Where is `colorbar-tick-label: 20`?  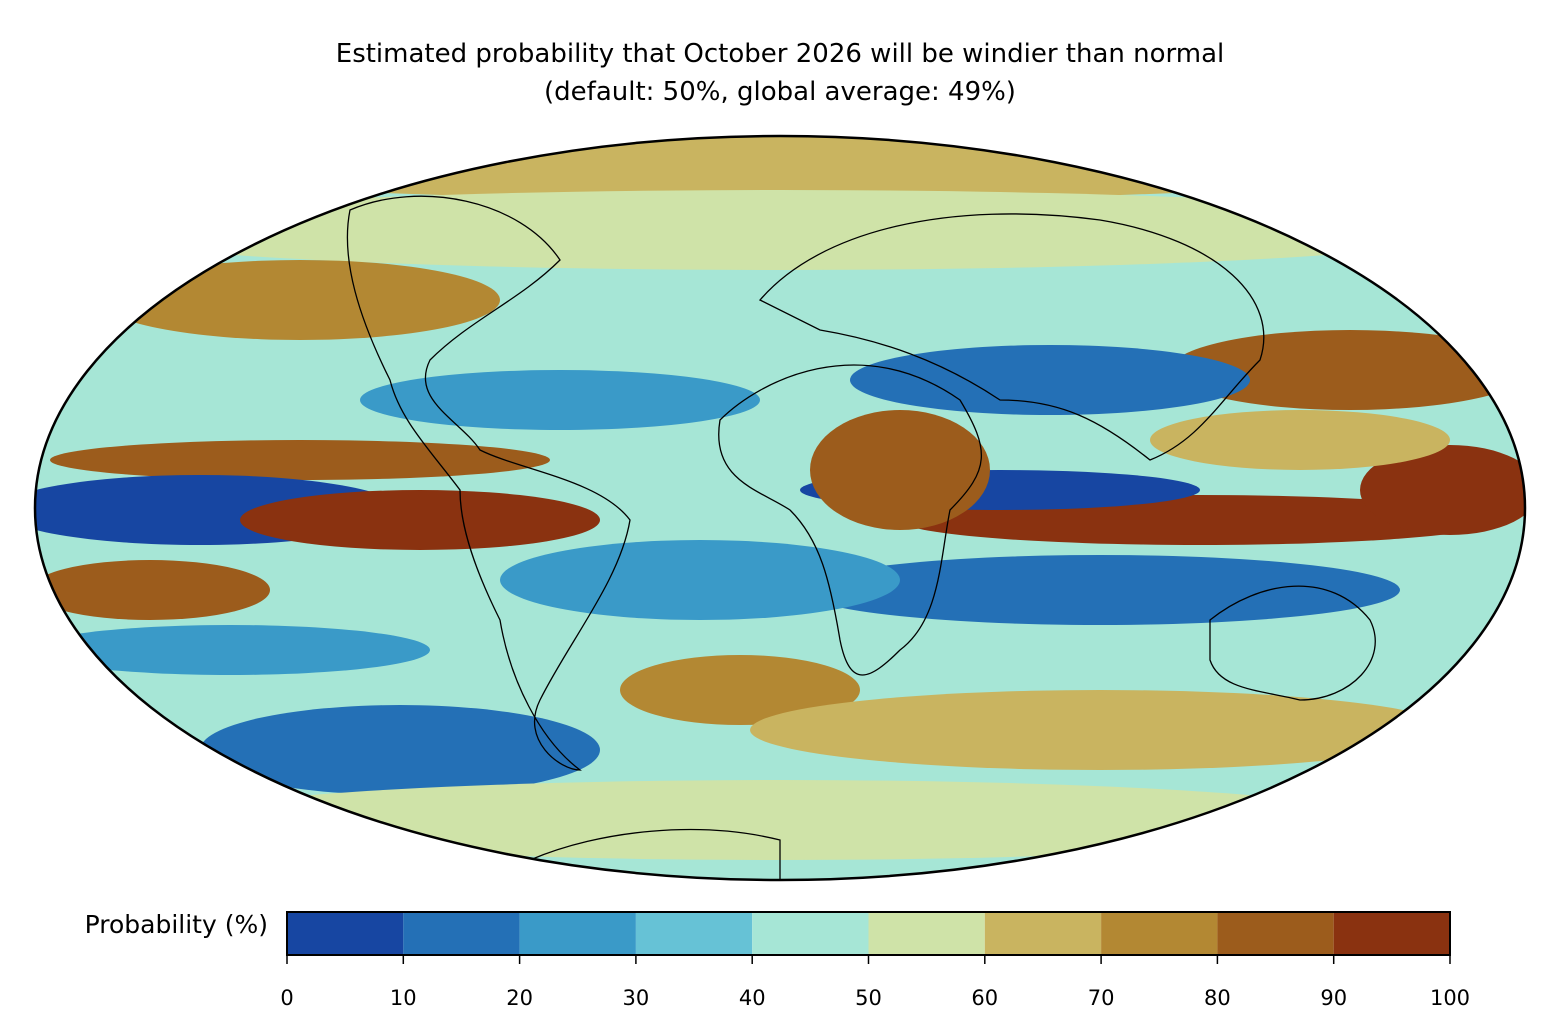
colorbar-tick-label: 20 is located at coordinates (519, 998).